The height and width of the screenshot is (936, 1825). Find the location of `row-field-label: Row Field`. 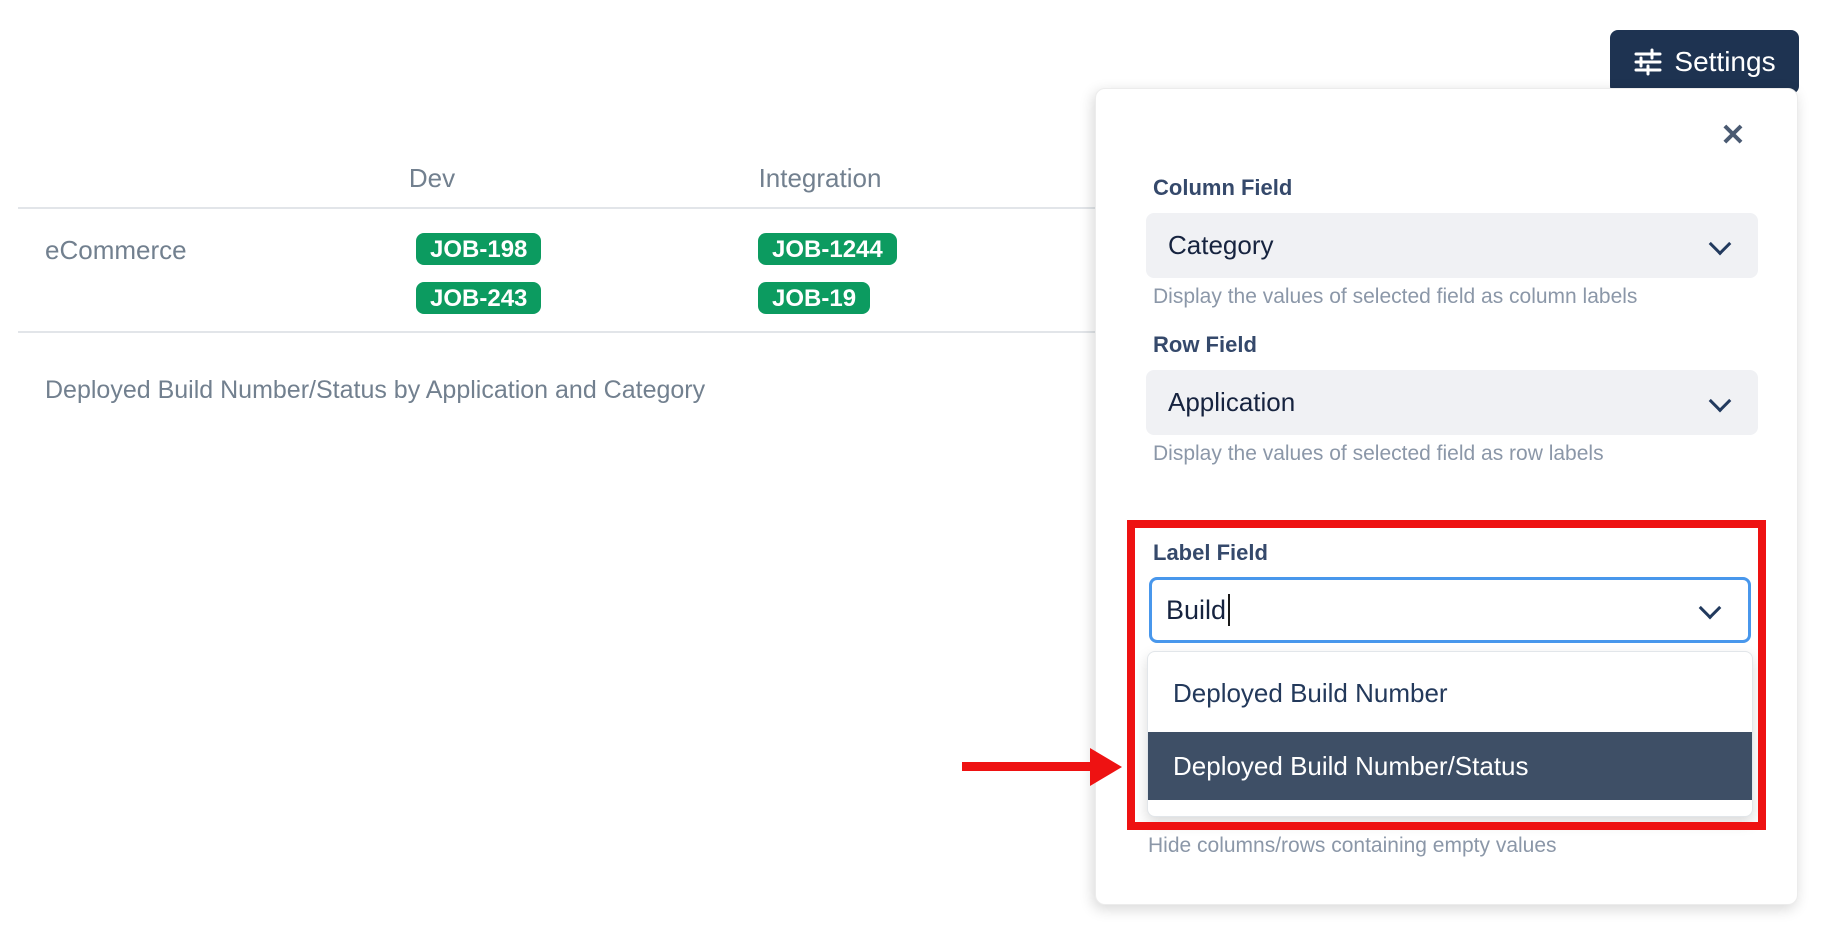

row-field-label: Row Field is located at coordinates (1205, 344).